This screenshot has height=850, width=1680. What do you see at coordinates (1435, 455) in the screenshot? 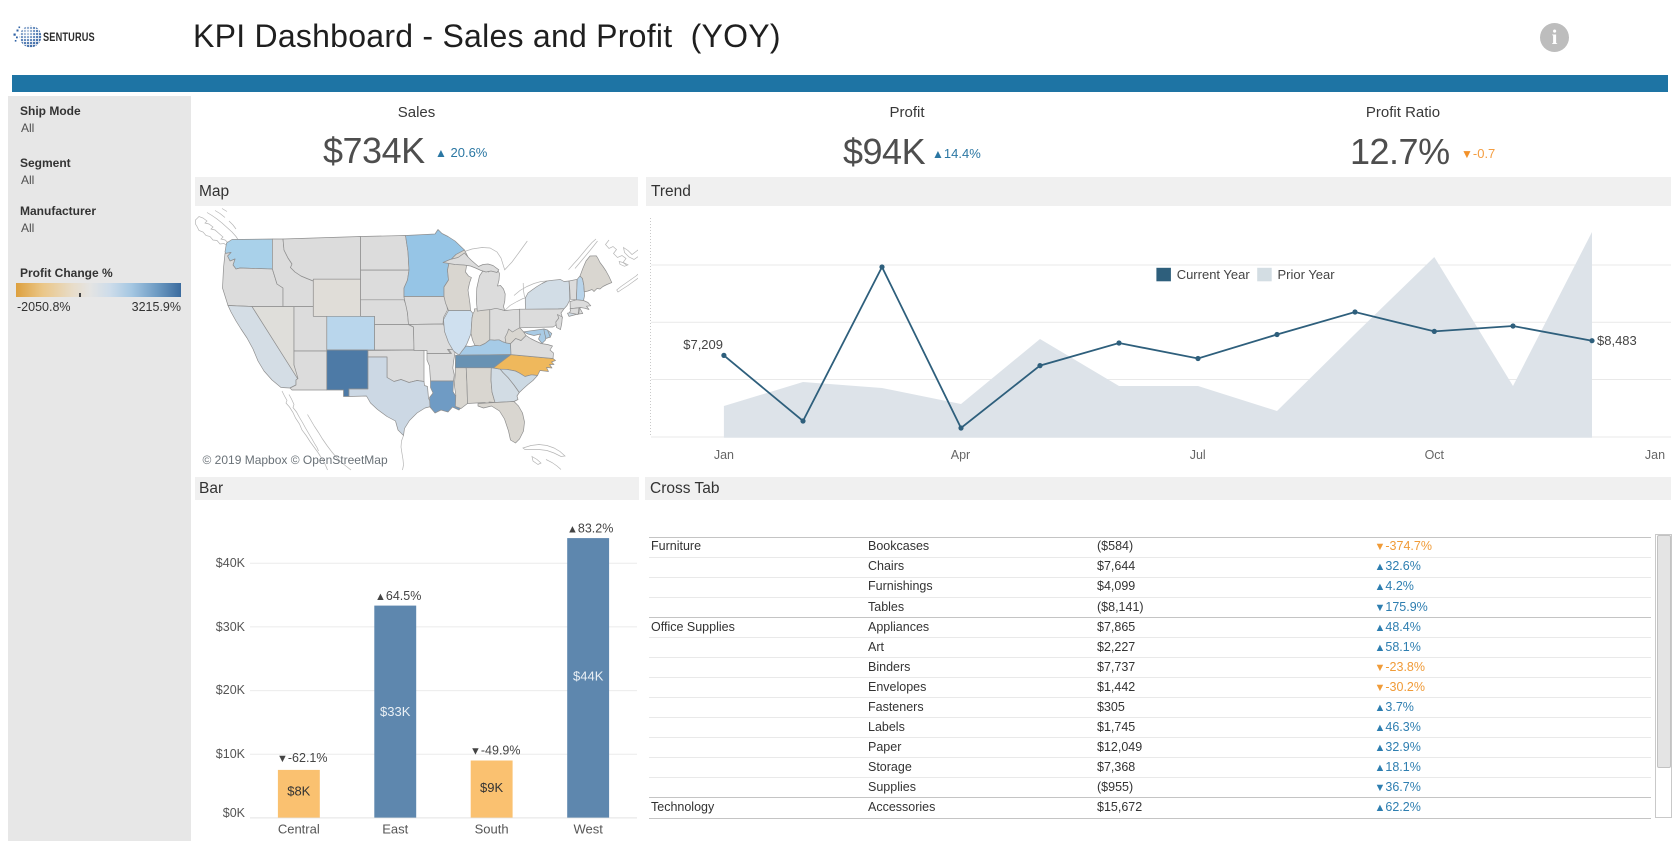
I see `svg-text: Oct` at bounding box center [1435, 455].